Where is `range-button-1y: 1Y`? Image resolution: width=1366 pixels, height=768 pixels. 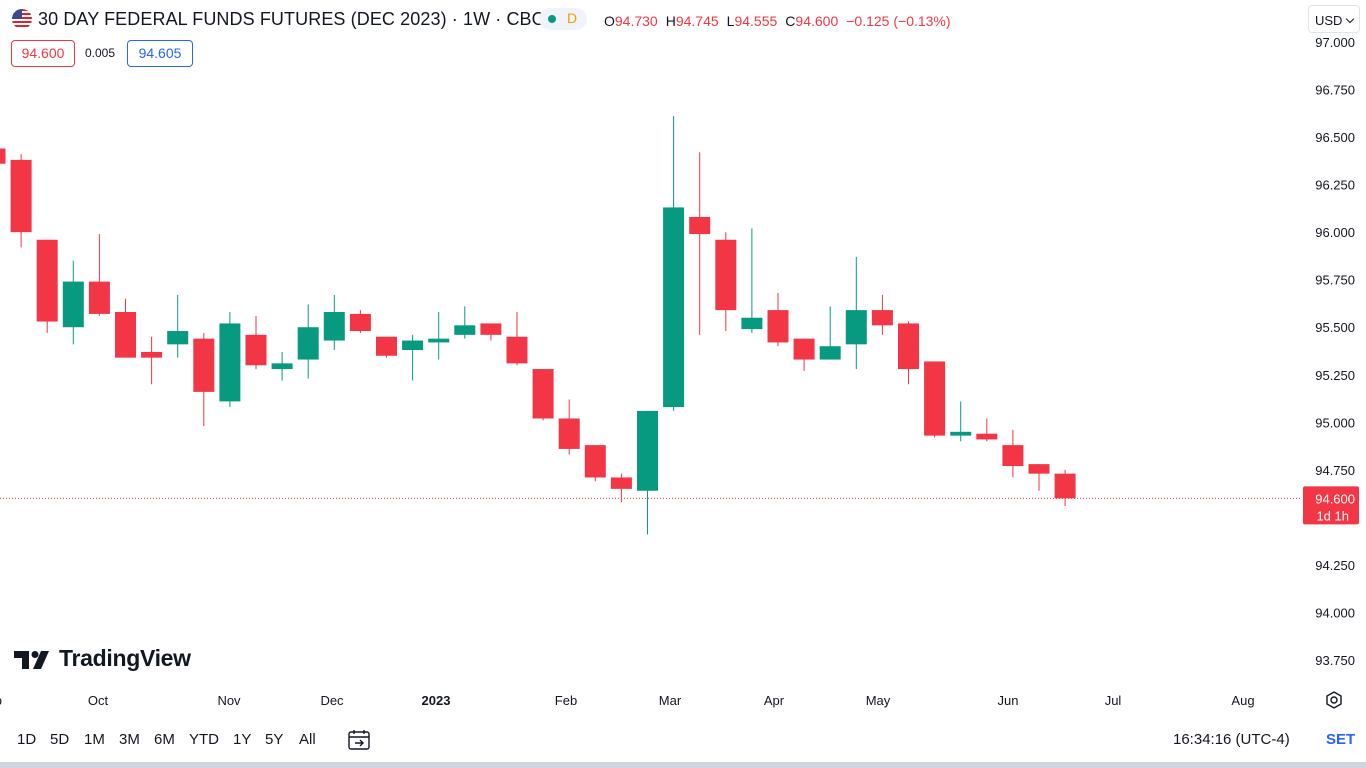
range-button-1y: 1Y is located at coordinates (242, 739).